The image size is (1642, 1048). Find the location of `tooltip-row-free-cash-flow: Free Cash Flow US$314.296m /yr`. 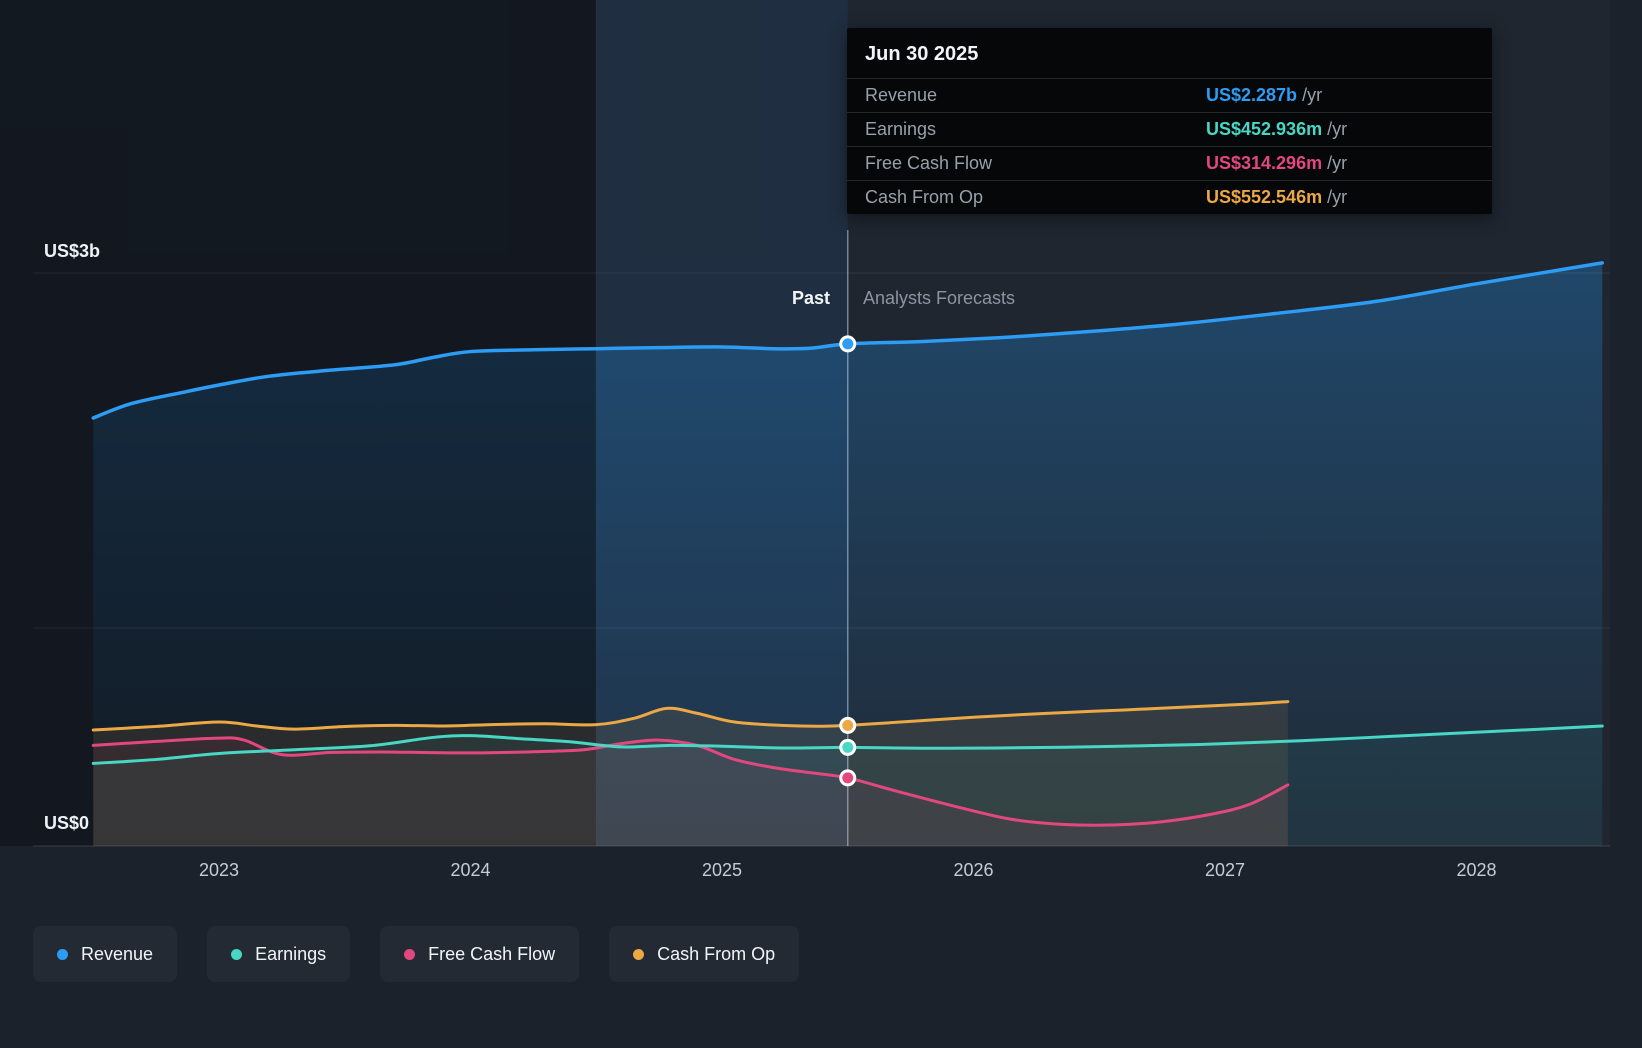

tooltip-row-free-cash-flow: Free Cash Flow US$314.296m /yr is located at coordinates (1169, 163).